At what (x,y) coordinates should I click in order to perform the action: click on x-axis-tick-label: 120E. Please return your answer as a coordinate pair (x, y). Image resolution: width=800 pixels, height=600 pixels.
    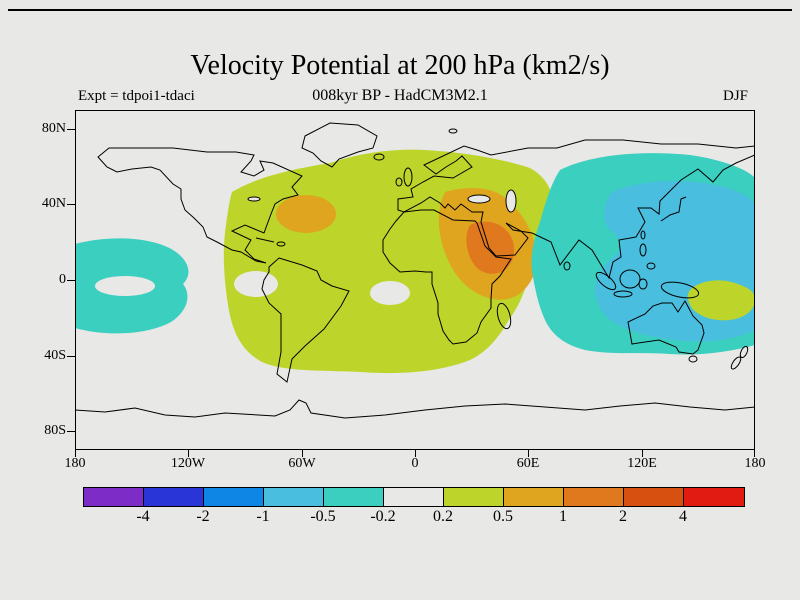
    Looking at the image, I should click on (642, 463).